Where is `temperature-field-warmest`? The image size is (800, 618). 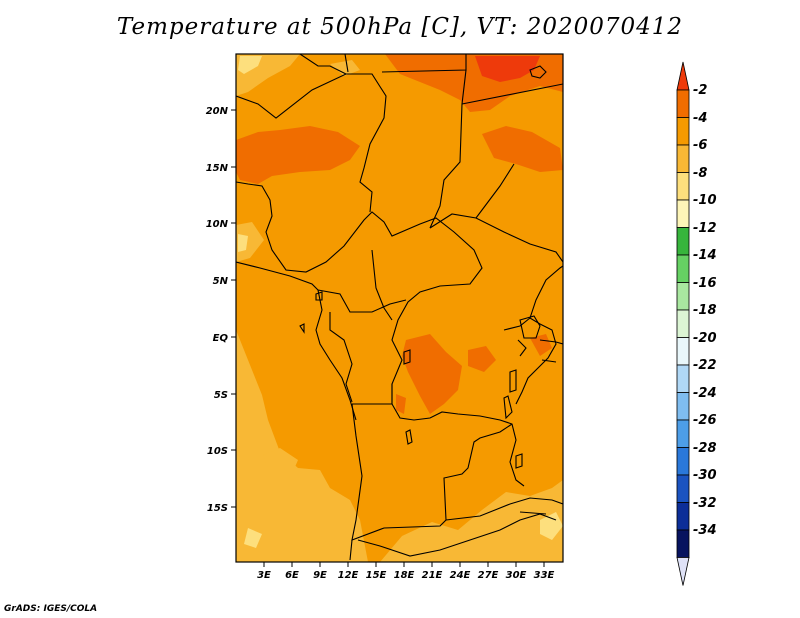 temperature-field-warmest is located at coordinates (507, 69).